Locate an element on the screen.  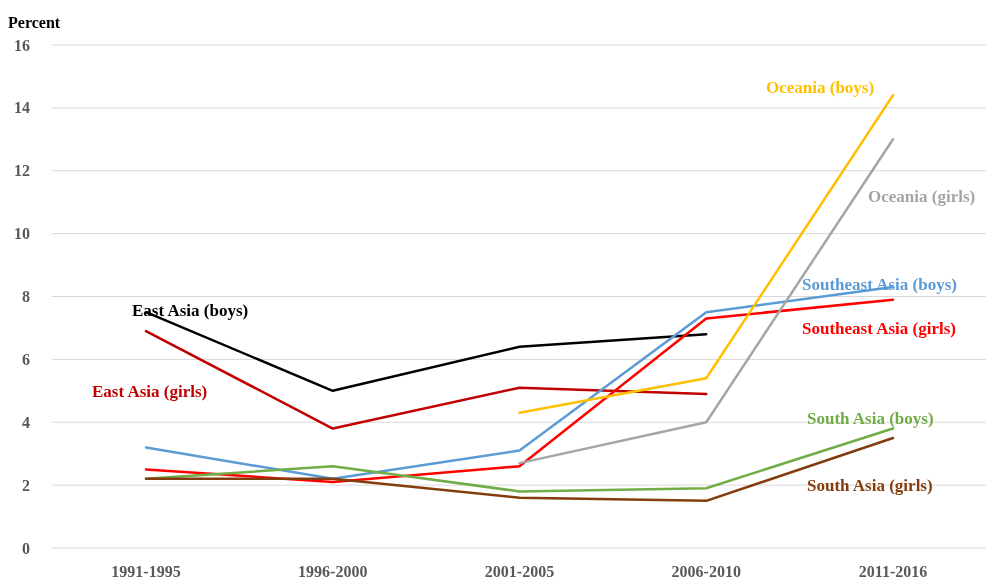
y-tick-label: 10 is located at coordinates (22, 234).